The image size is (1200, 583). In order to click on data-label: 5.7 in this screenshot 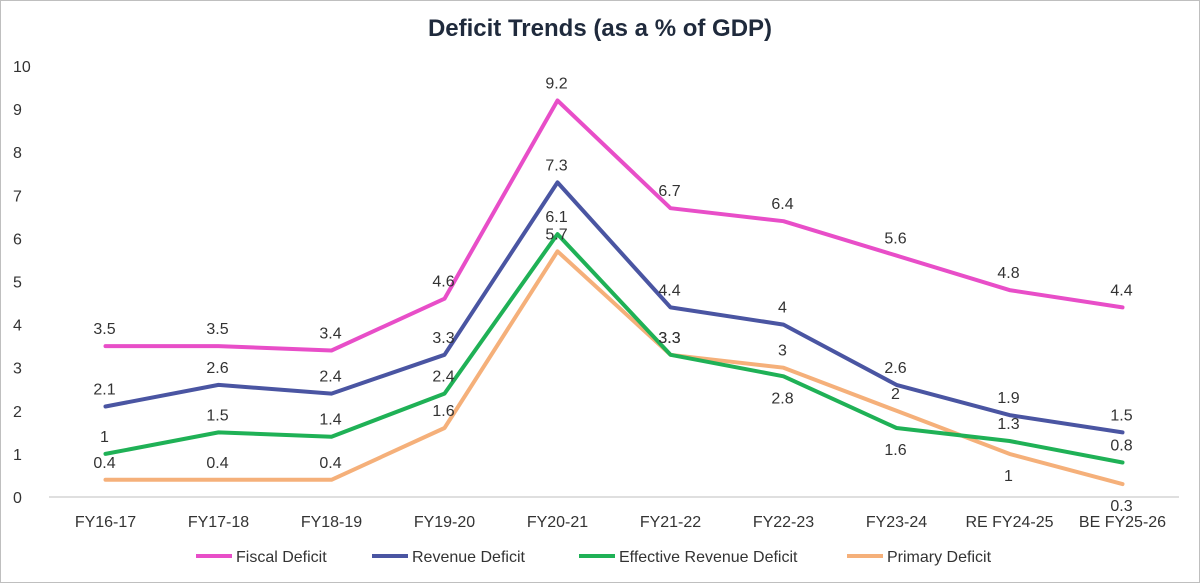, I will do `click(556, 234)`.